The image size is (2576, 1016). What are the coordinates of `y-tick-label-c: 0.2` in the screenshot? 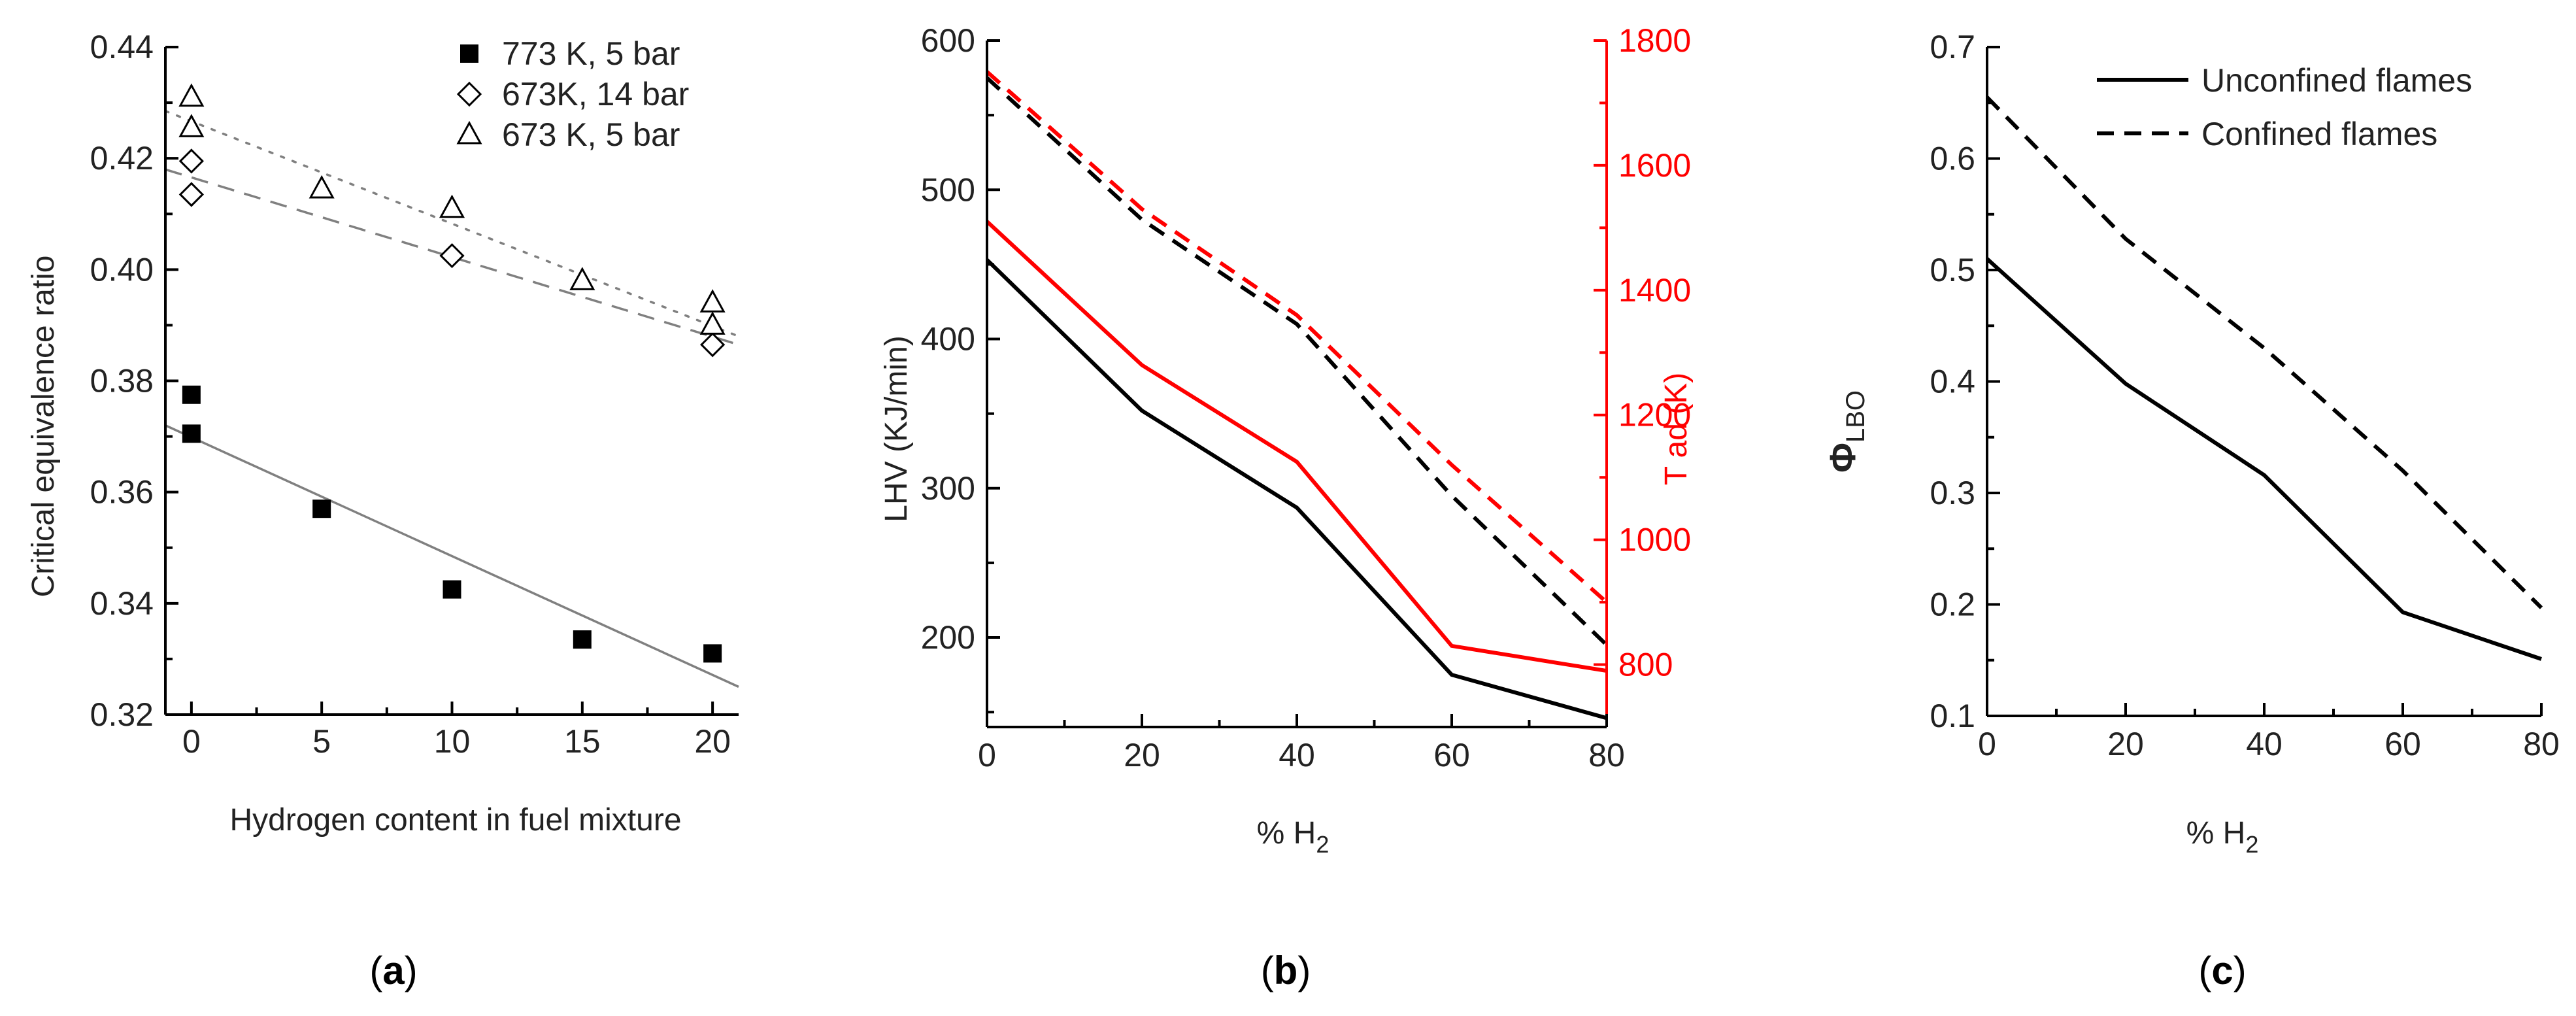 It's located at (1953, 604).